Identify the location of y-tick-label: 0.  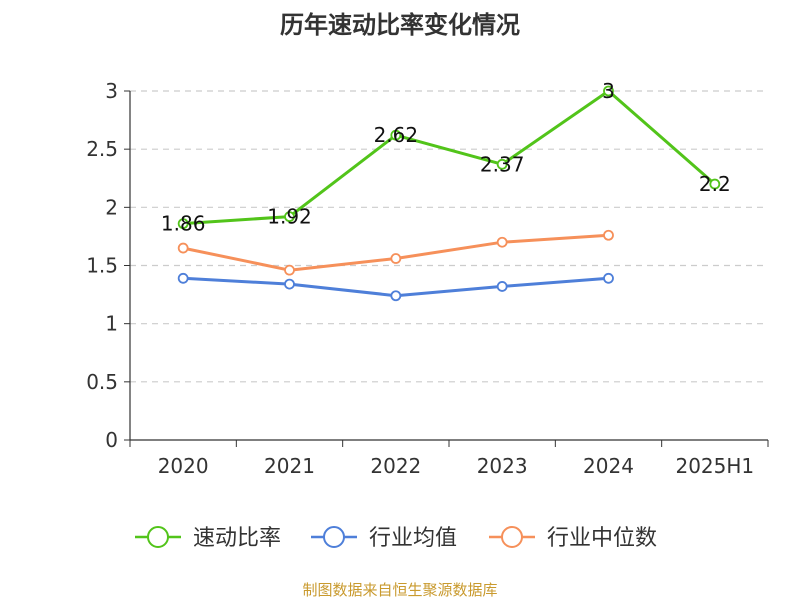
(111, 440).